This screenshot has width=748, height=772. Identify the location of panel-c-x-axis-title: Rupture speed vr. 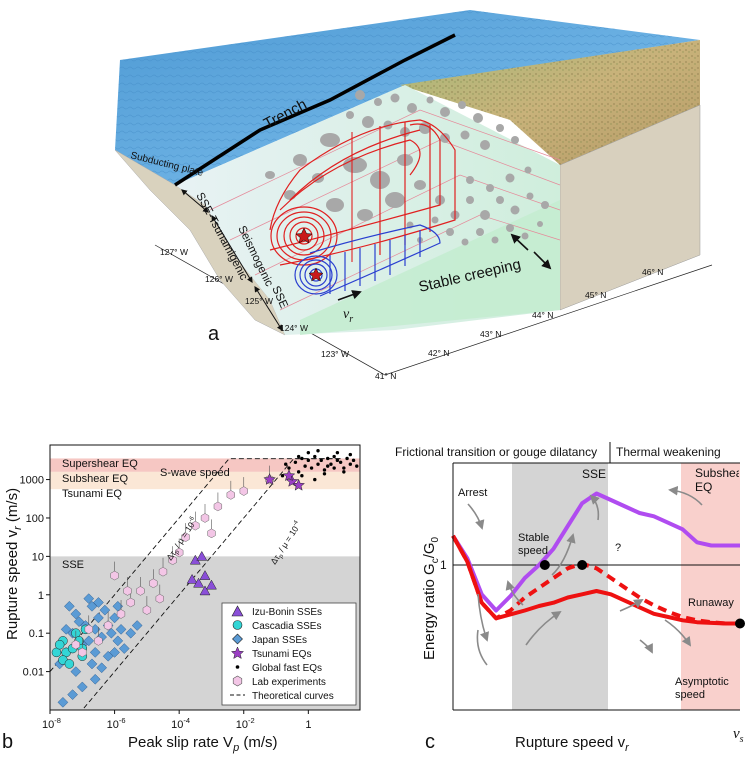
(572, 744).